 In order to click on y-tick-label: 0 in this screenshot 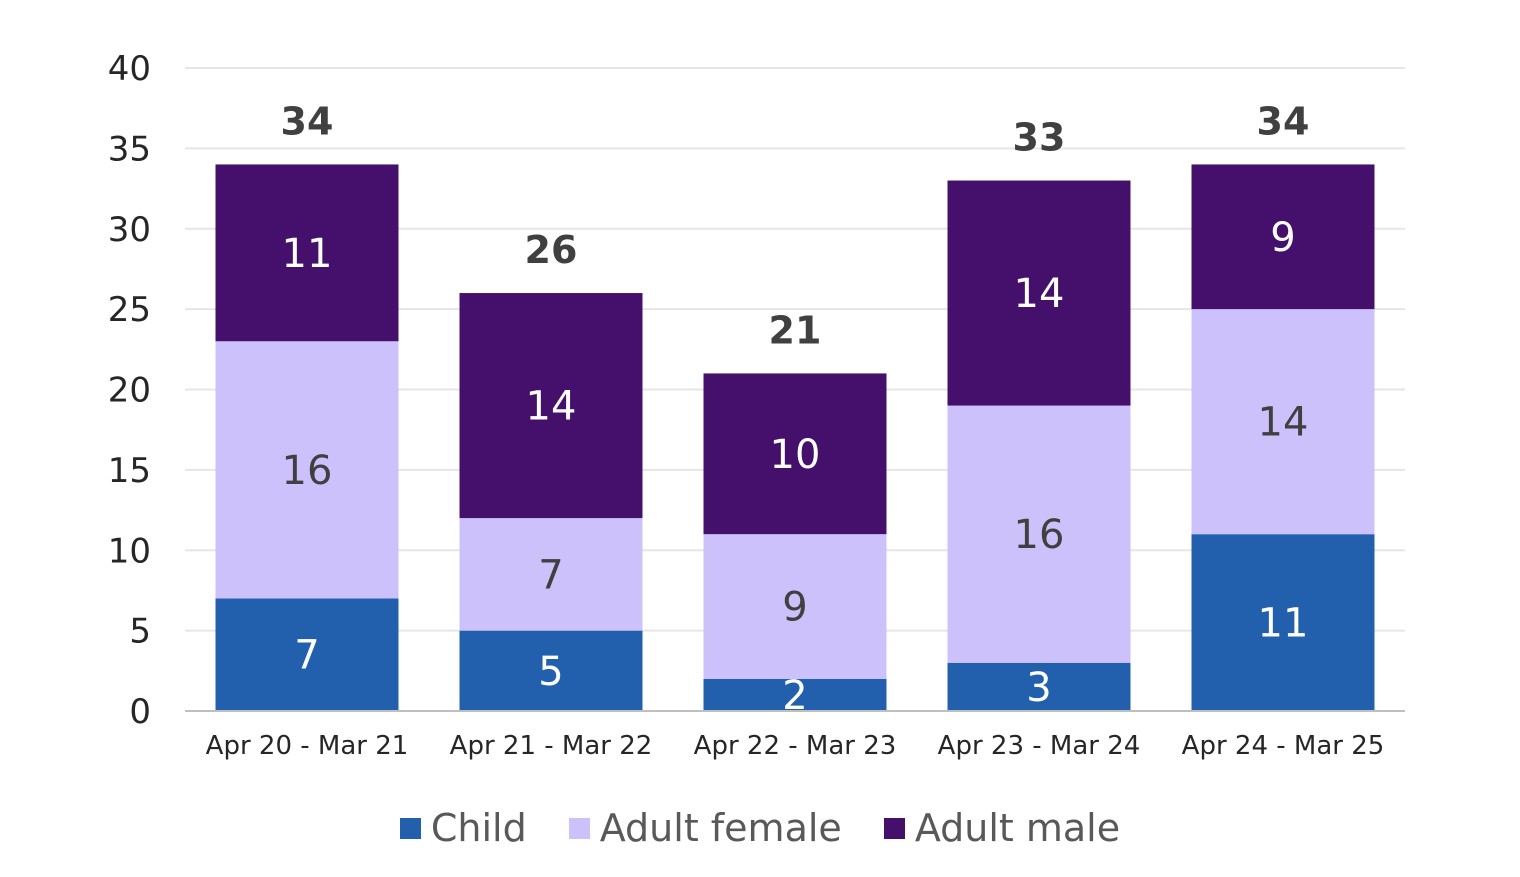, I will do `click(140, 712)`.